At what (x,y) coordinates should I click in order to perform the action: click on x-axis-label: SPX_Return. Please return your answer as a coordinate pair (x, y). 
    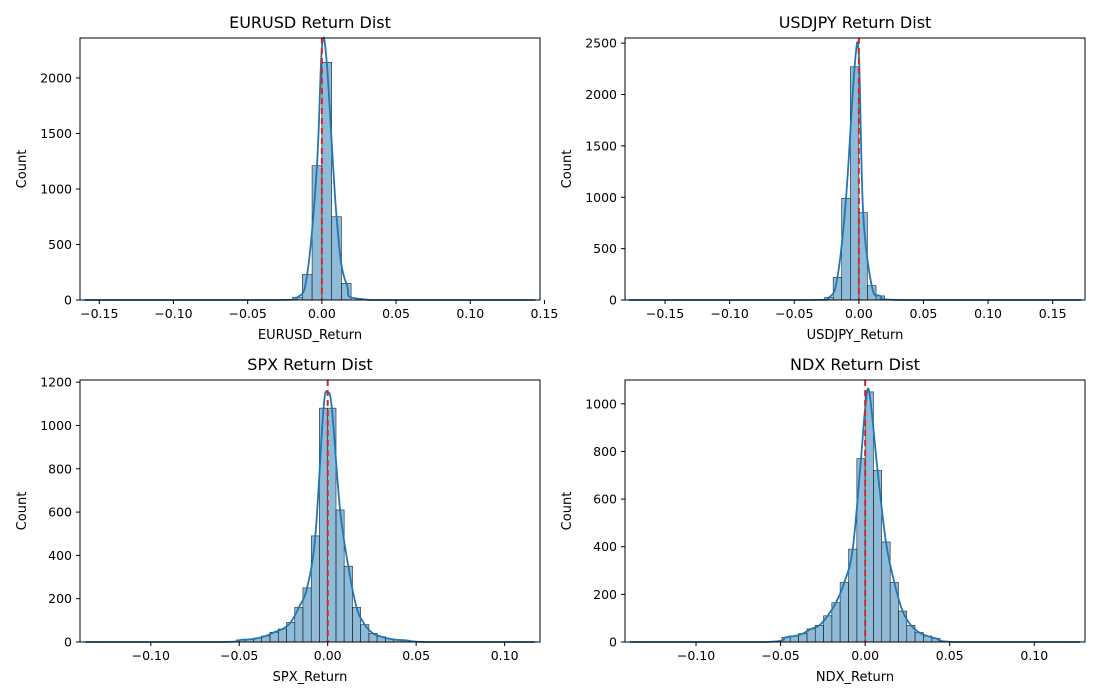
    Looking at the image, I should click on (310, 677).